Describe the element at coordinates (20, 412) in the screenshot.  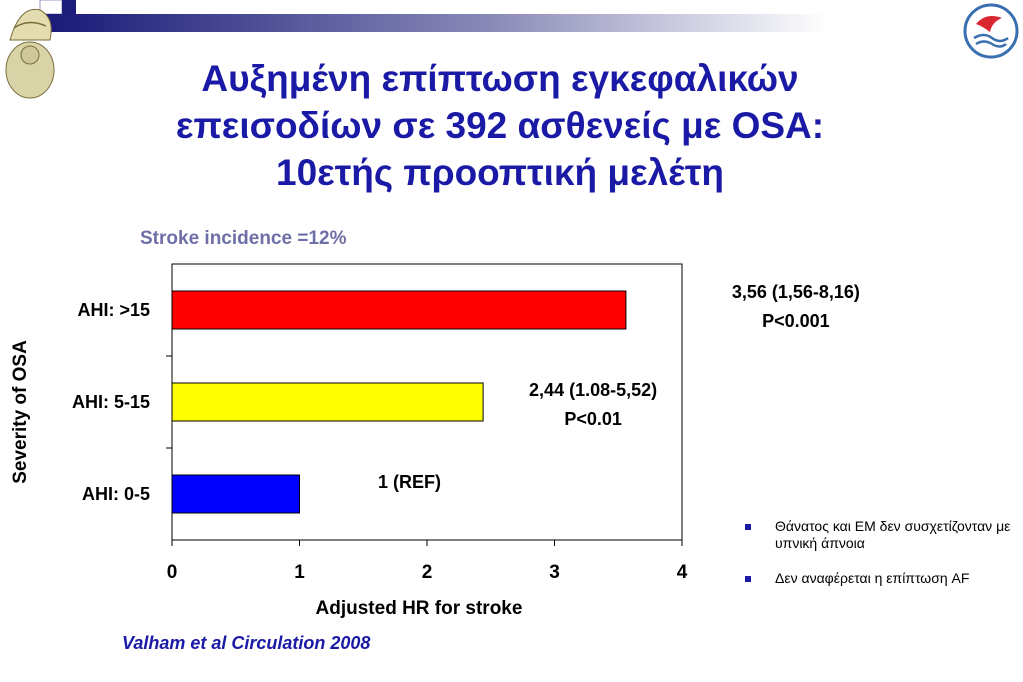
I see `y-axis-label: Severity of OSA` at that location.